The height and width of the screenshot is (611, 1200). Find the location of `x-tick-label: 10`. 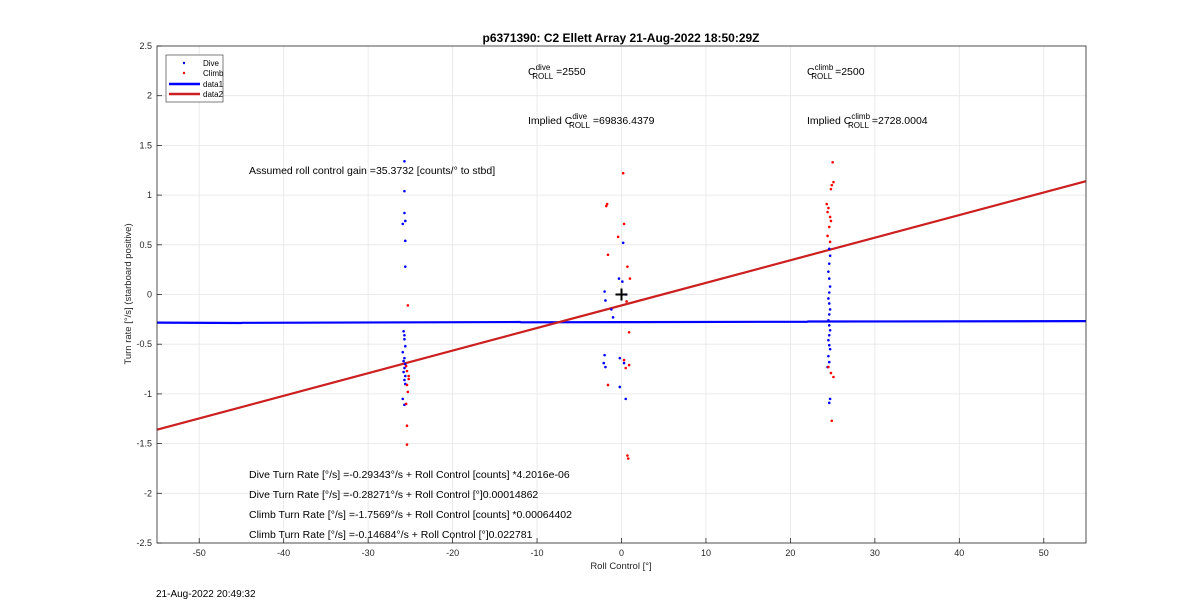

x-tick-label: 10 is located at coordinates (706, 553).